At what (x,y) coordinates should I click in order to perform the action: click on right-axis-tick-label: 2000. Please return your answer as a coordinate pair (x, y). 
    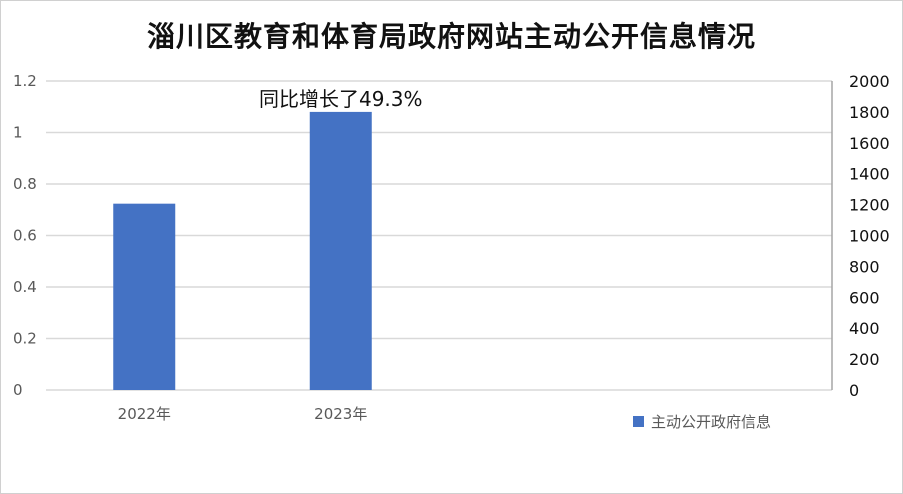
    Looking at the image, I should click on (869, 81).